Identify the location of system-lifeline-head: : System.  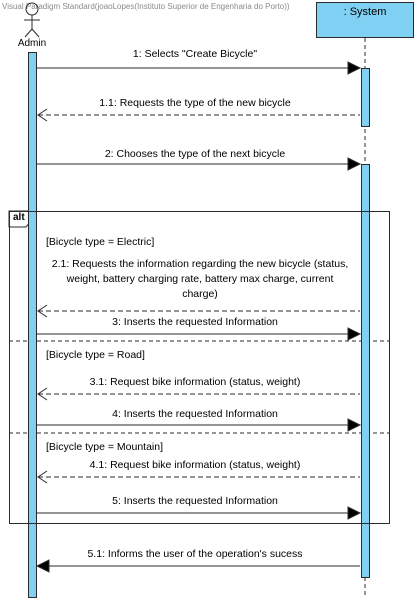
(365, 20).